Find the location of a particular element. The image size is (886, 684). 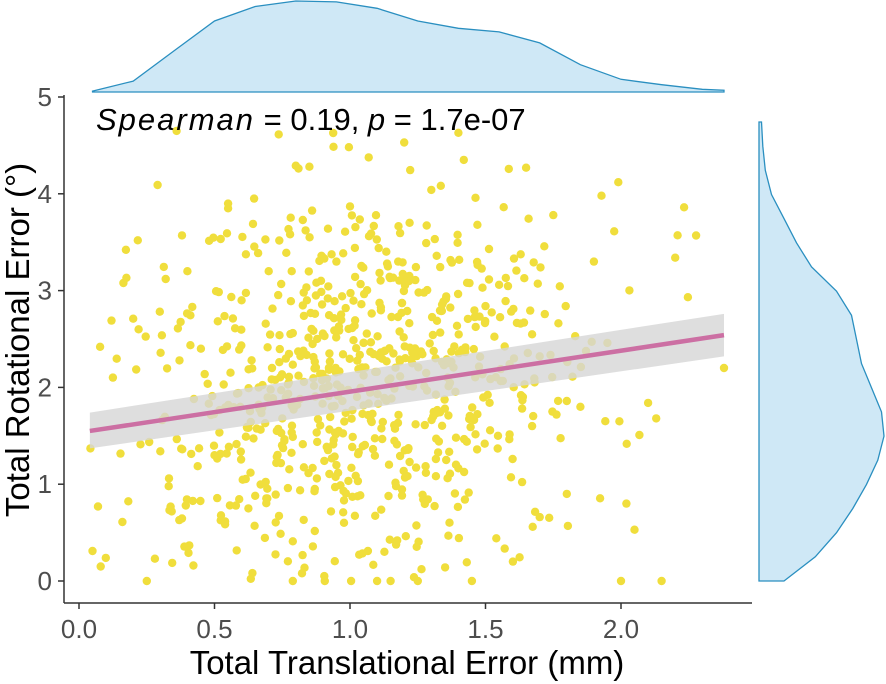

y-axis-ticks: 0 1 2 3 4 5 is located at coordinates (51, 339).